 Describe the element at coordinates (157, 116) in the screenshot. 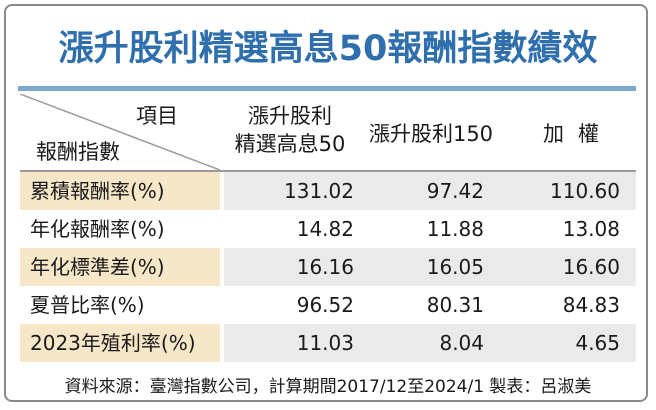

I see `header-item-label: 項目` at that location.